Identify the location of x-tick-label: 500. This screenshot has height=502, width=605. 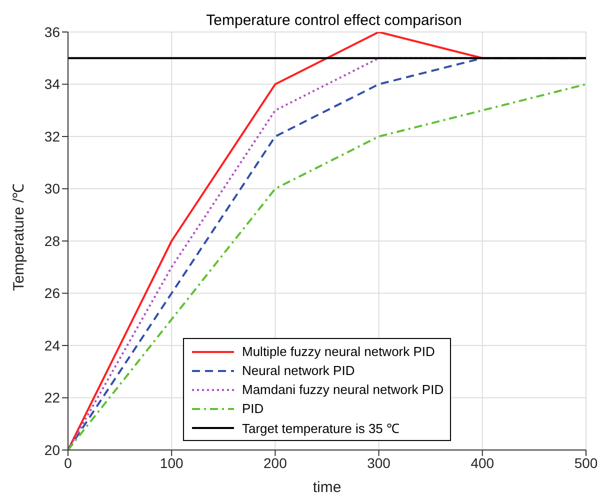
(586, 462).